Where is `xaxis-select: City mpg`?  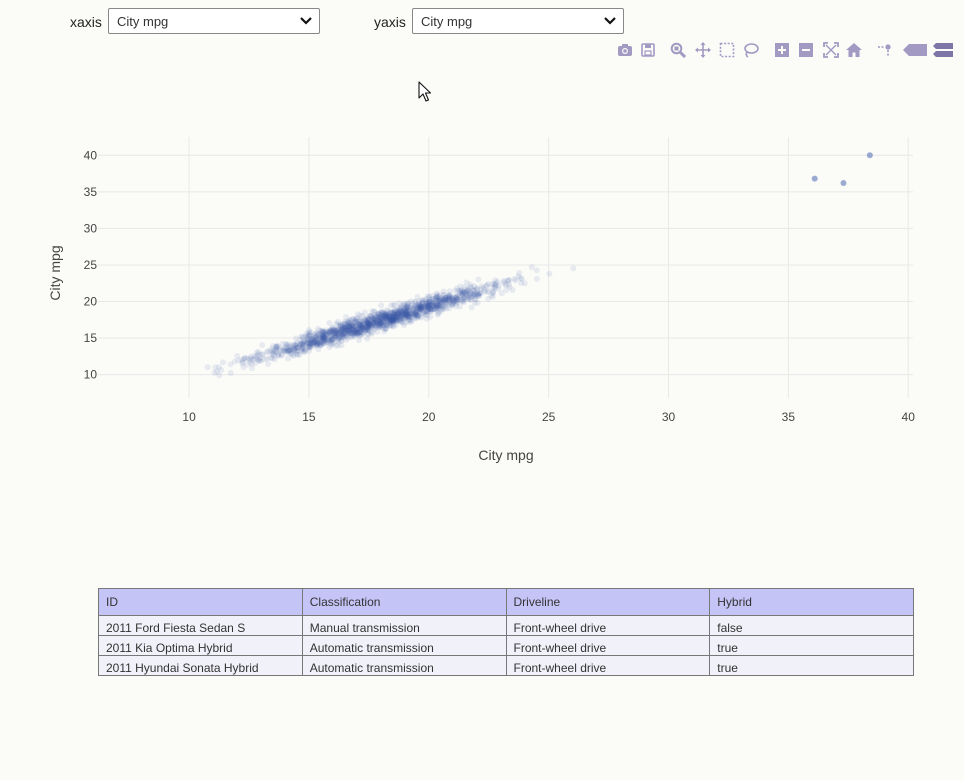
xaxis-select: City mpg is located at coordinates (214, 21).